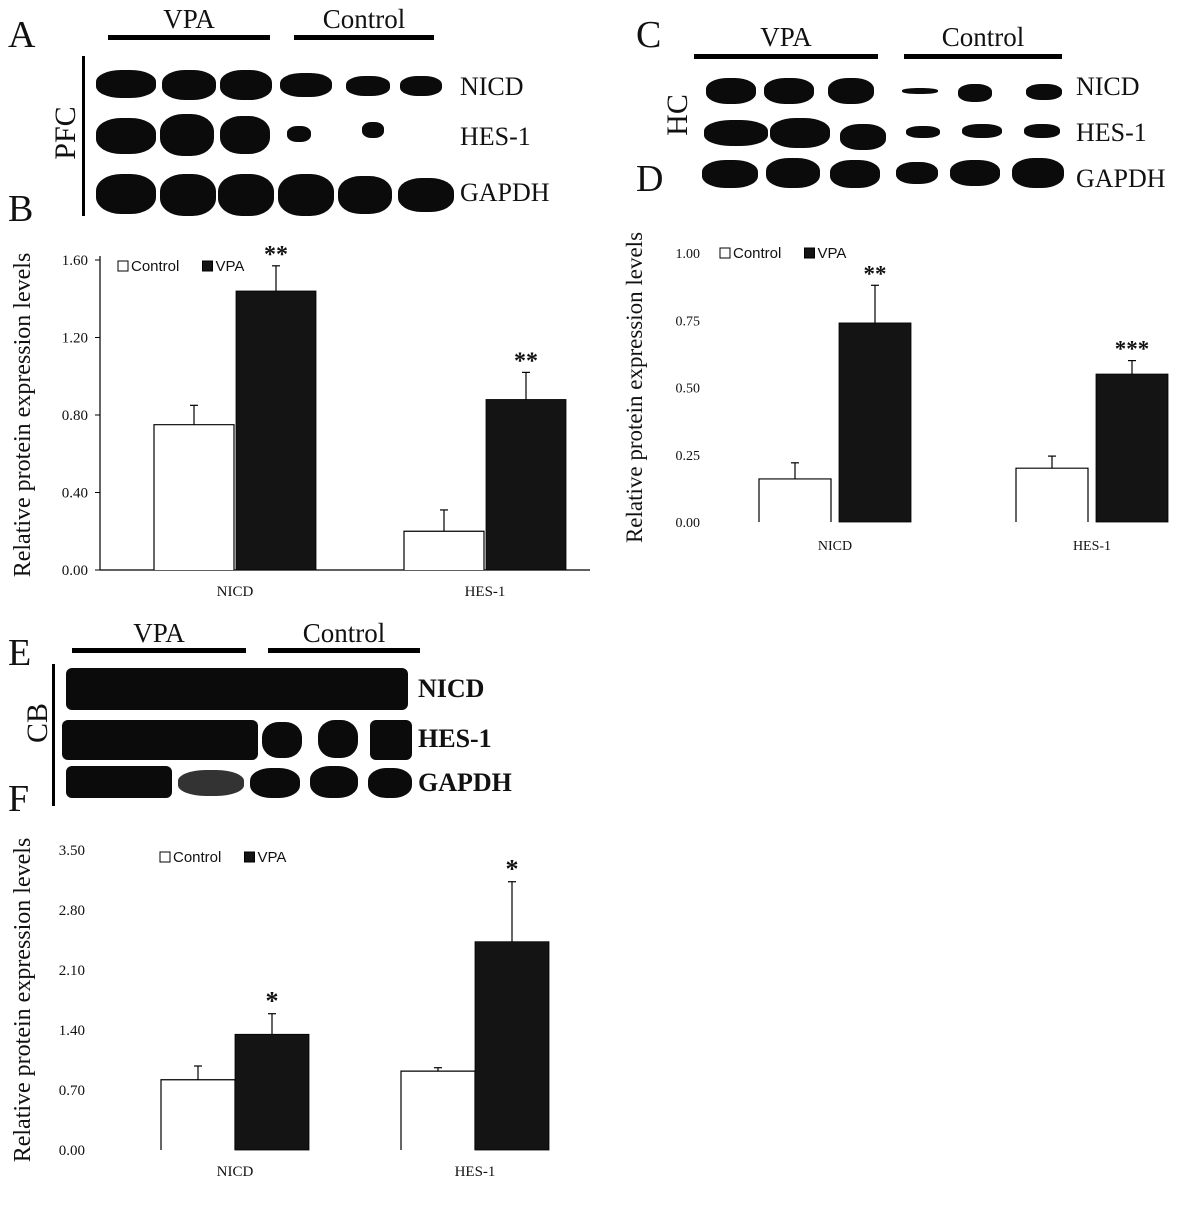  What do you see at coordinates (688, 321) in the screenshot?
I see `y-tick-label: 0.75` at bounding box center [688, 321].